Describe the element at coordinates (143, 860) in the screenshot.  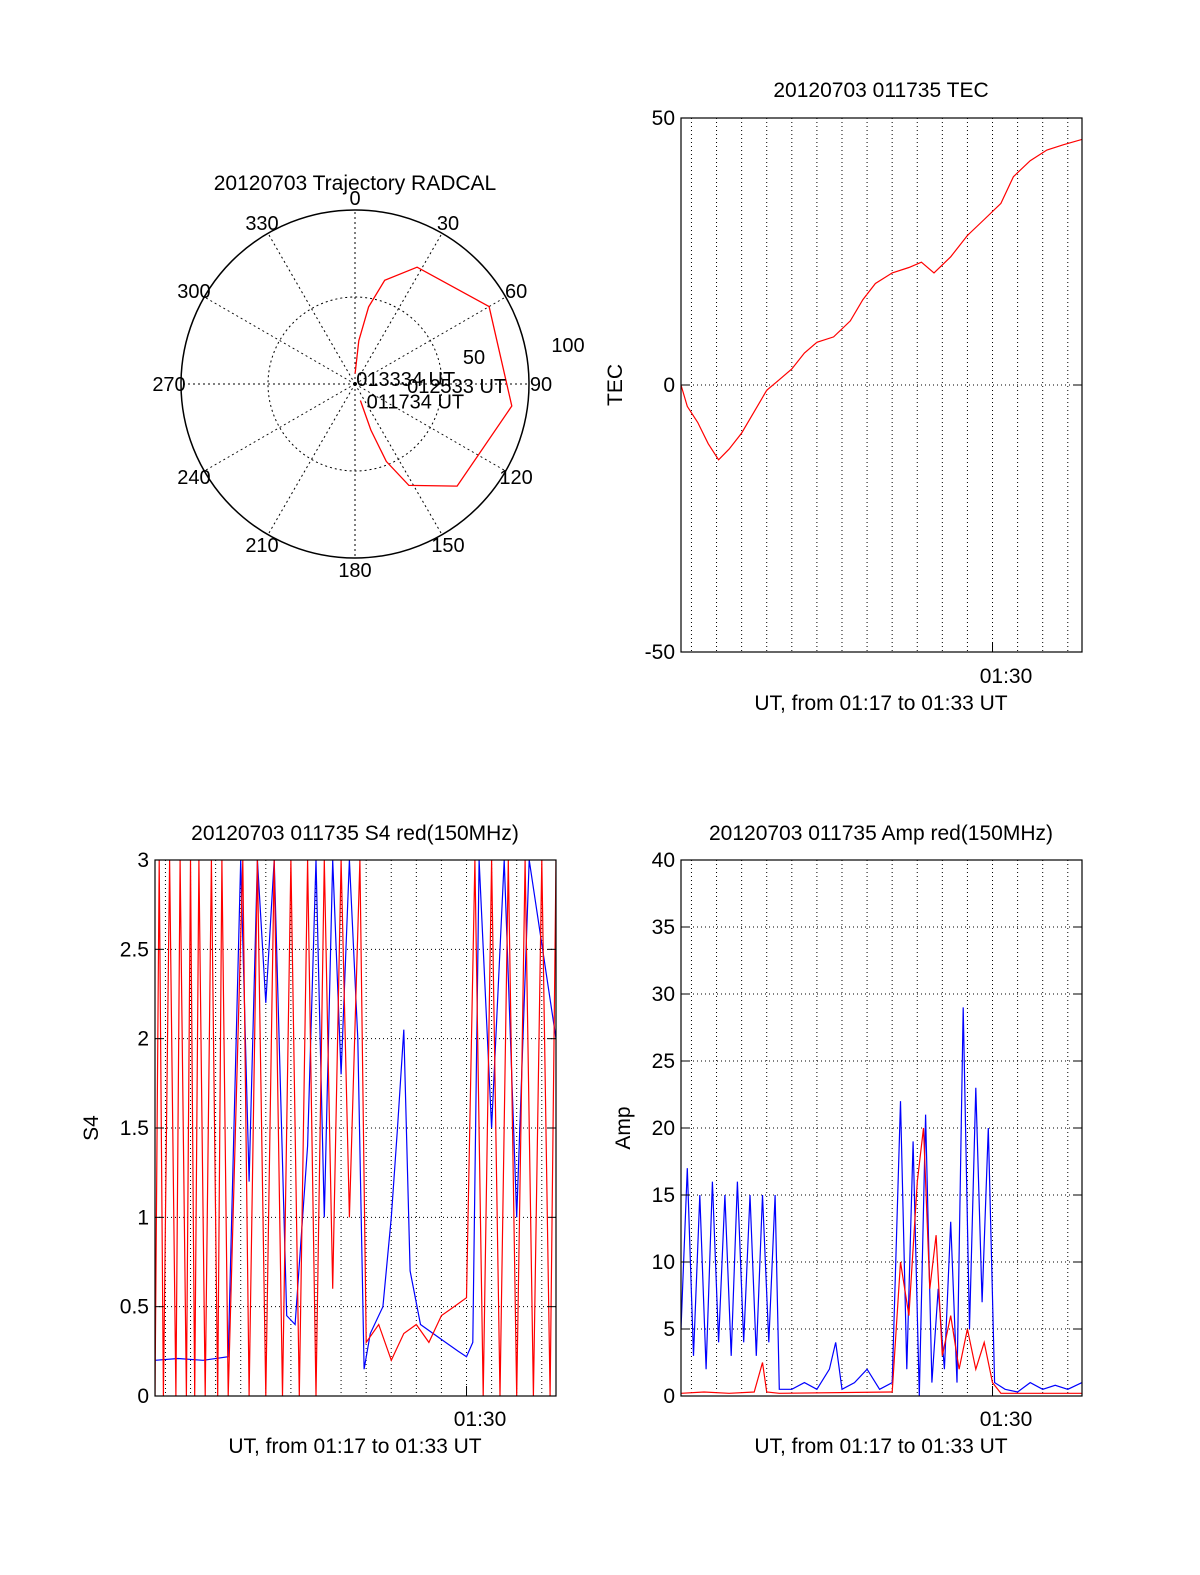
I see `s4-y-tick-label: 3` at that location.